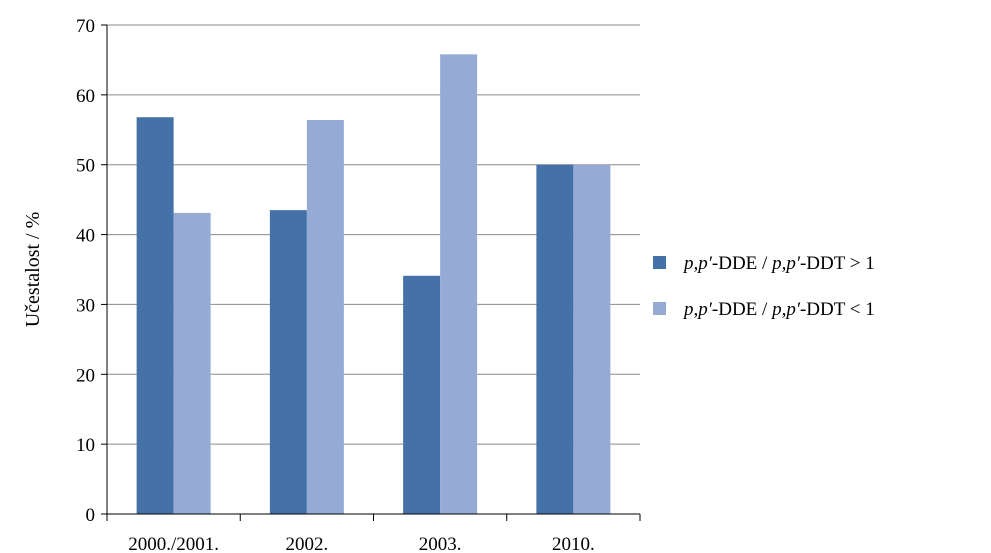 The width and height of the screenshot is (991, 553). I want to click on x-tick-label: 2010., so click(573, 543).